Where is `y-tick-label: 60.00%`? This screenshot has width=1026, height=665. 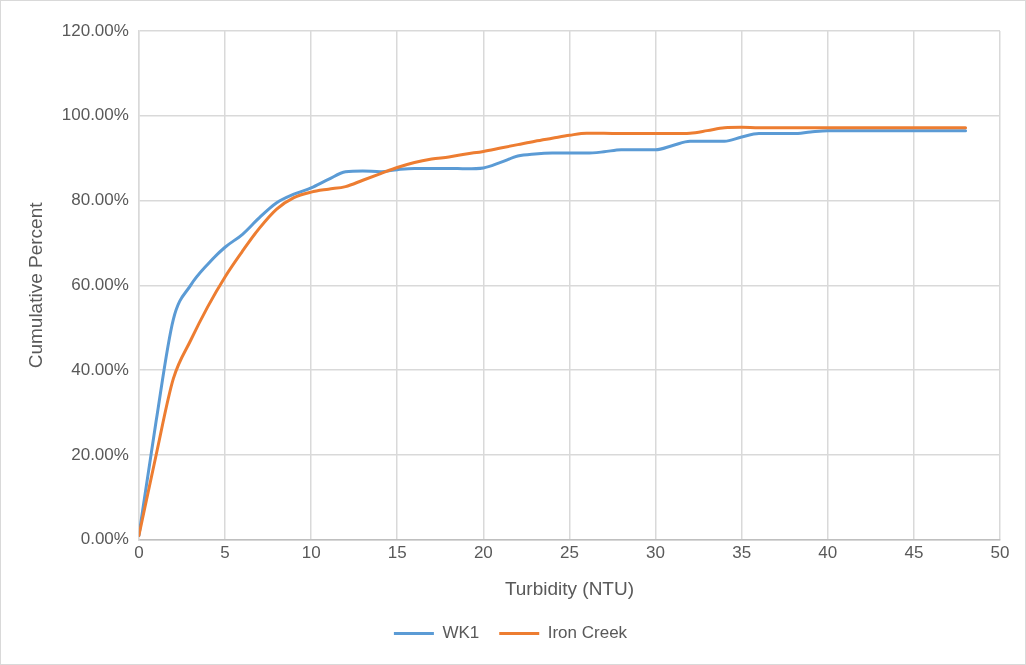
y-tick-label: 60.00% is located at coordinates (100, 285).